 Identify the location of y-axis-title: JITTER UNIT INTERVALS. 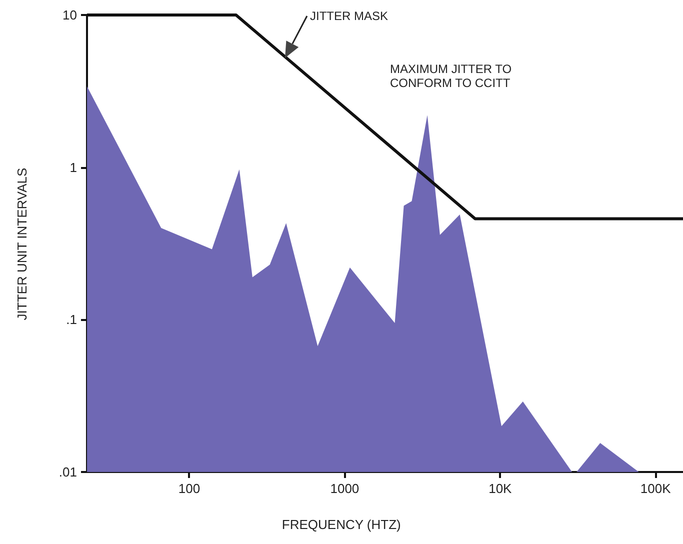
(22, 243).